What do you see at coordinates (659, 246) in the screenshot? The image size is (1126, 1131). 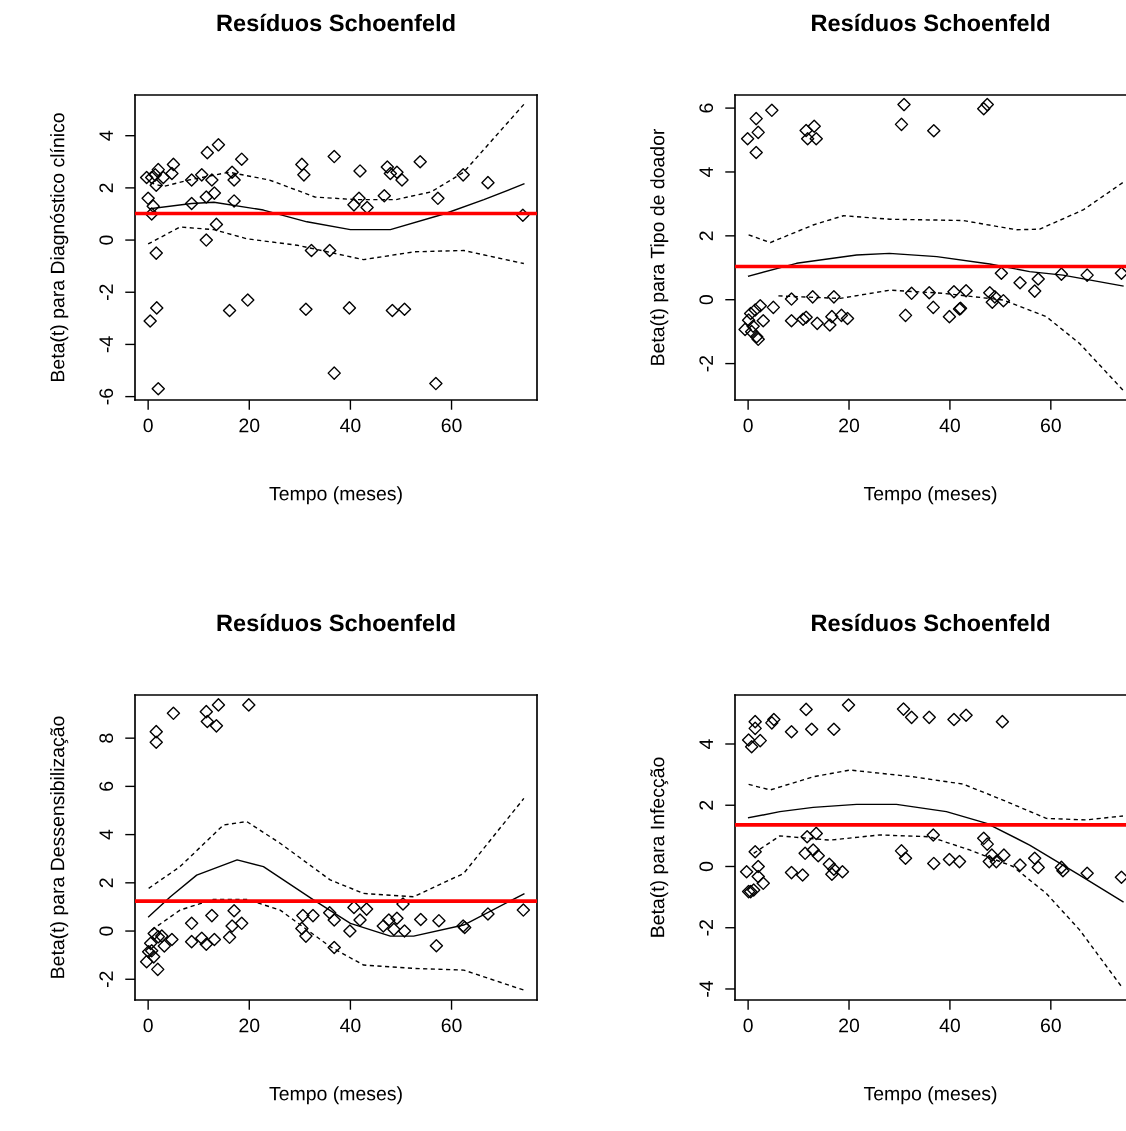 I see `y-axis-title: Beta(t) para Tipo de doador` at bounding box center [659, 246].